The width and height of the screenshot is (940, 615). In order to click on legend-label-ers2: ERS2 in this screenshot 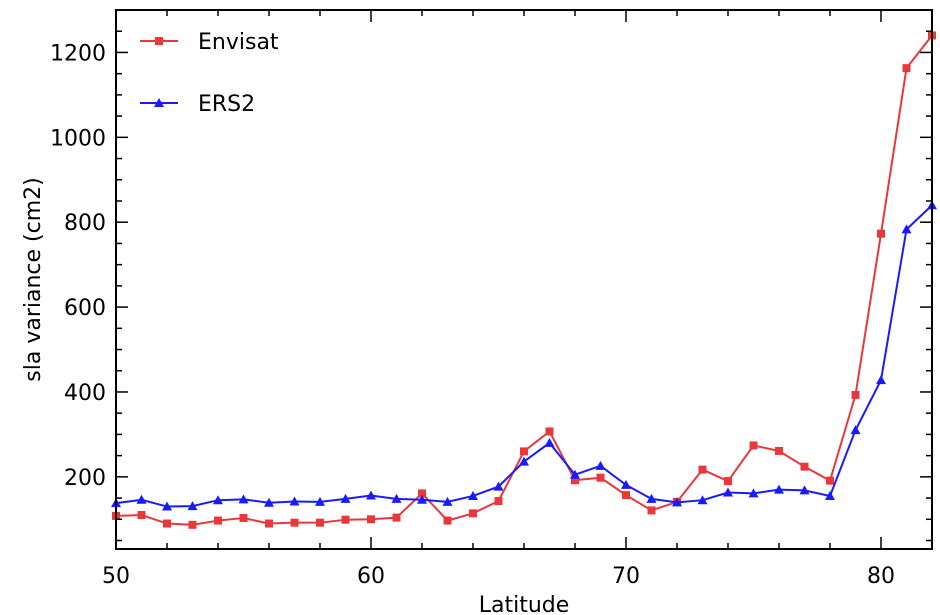, I will do `click(226, 104)`.